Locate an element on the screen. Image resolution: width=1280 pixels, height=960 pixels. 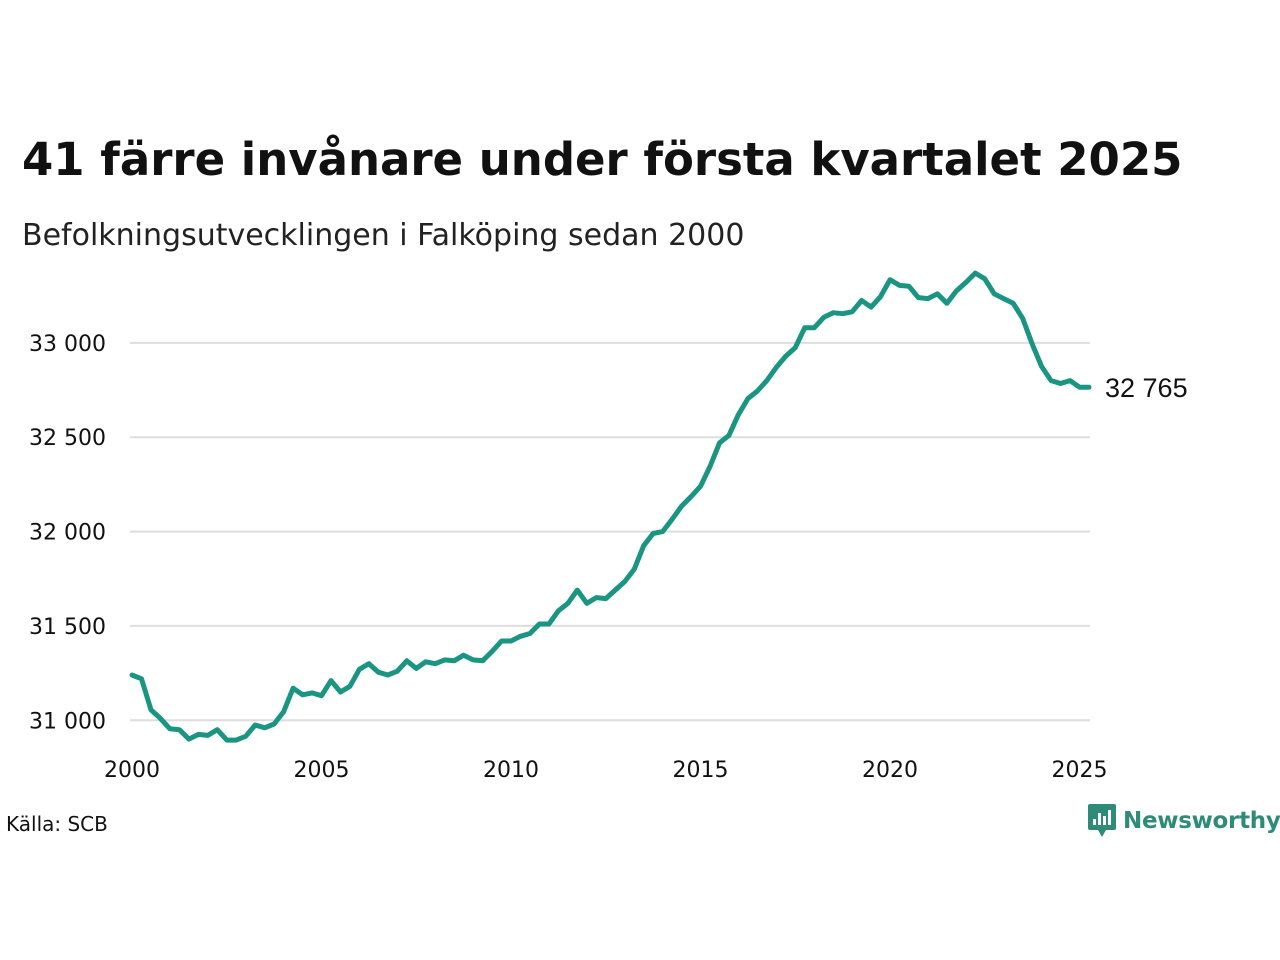
x-tick-label: 2000 is located at coordinates (132, 770).